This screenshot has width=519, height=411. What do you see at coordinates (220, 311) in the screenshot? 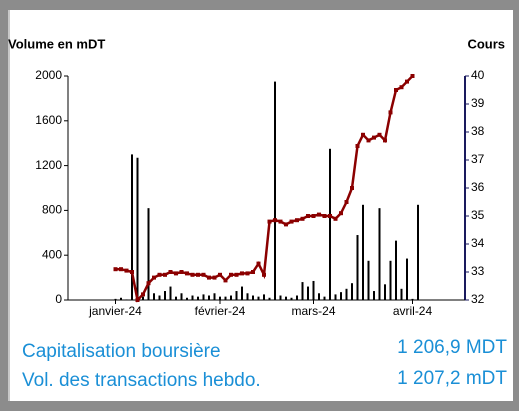
I see `x-tick-label: février-24` at bounding box center [220, 311].